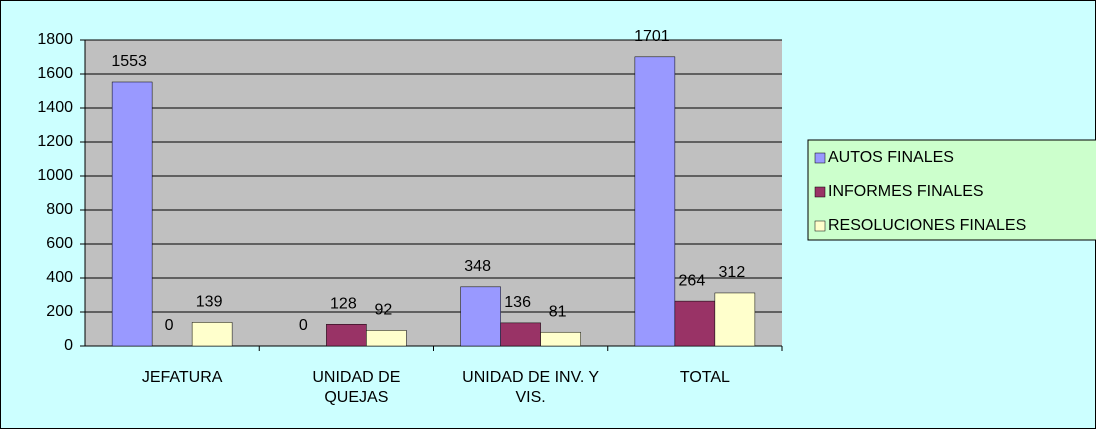 The image size is (1096, 429). Describe the element at coordinates (704, 377) in the screenshot. I see `x-tick-label: TOTAL` at that location.